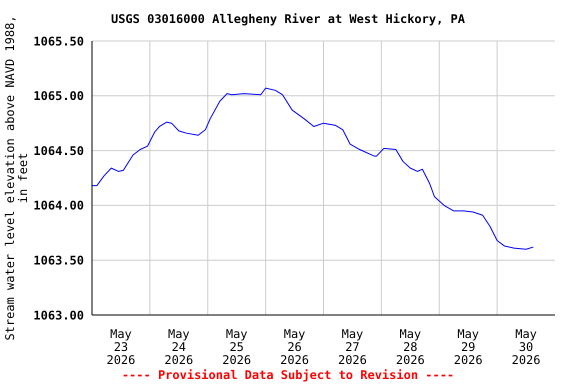 The height and width of the screenshot is (384, 576). What do you see at coordinates (526, 347) in the screenshot?
I see `x-tick-label: May 30 2026` at bounding box center [526, 347].